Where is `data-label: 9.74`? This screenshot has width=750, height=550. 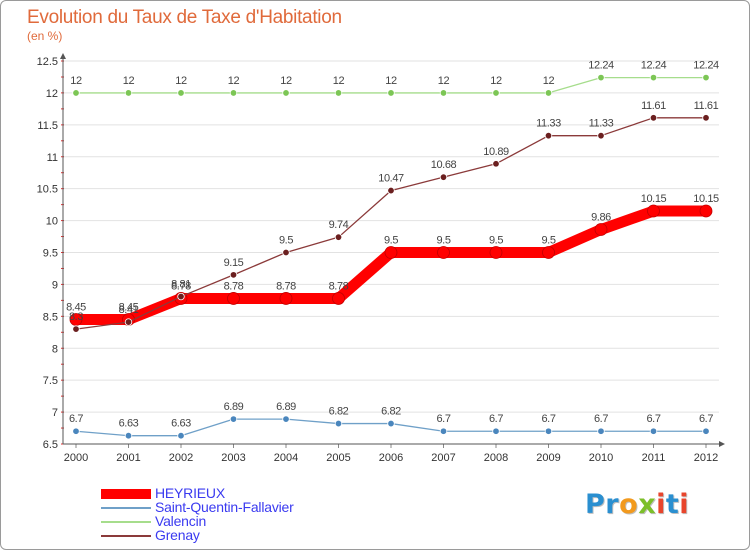 data-label: 9.74 is located at coordinates (339, 225).